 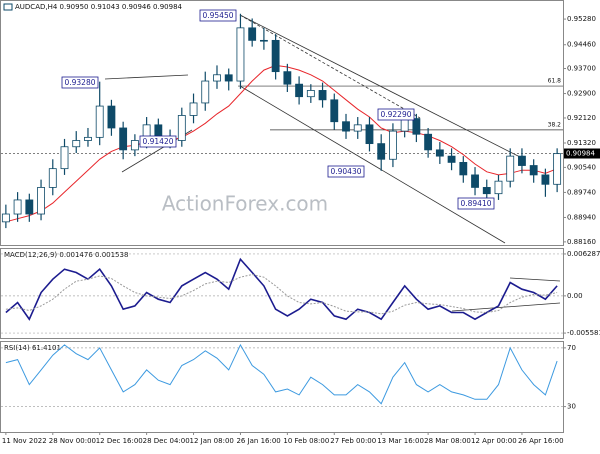 What do you see at coordinates (571, 348) in the screenshot?
I see `y-tick-label: 70` at bounding box center [571, 348].